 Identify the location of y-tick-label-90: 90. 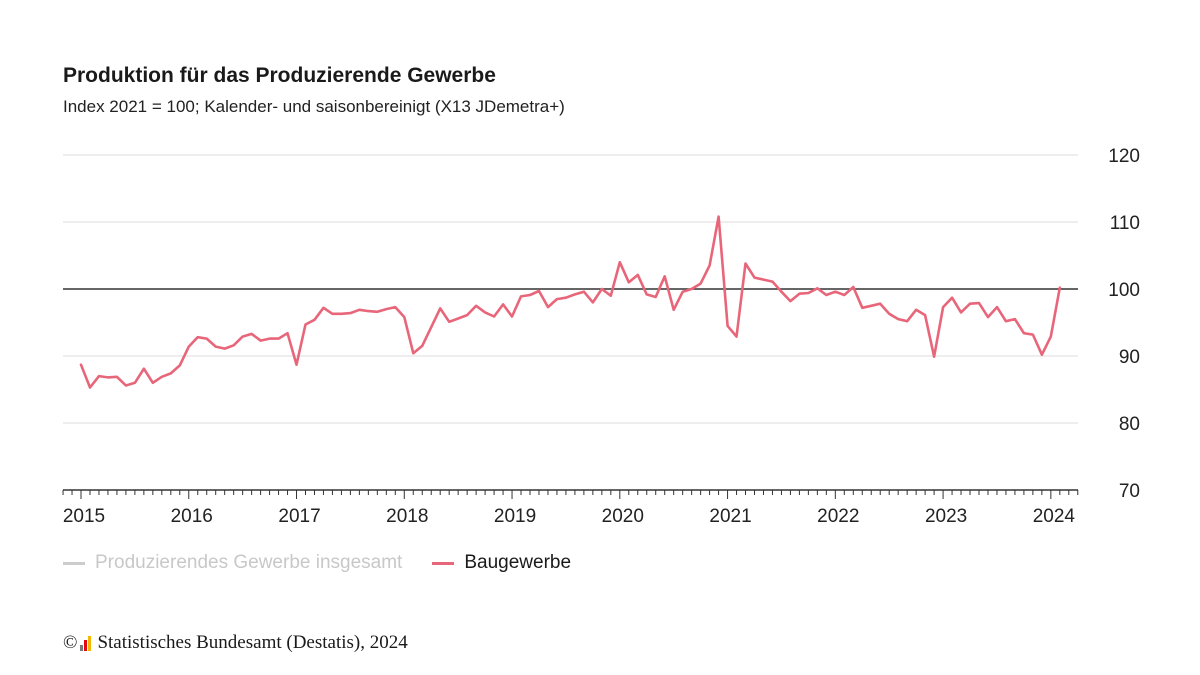
(1129, 357).